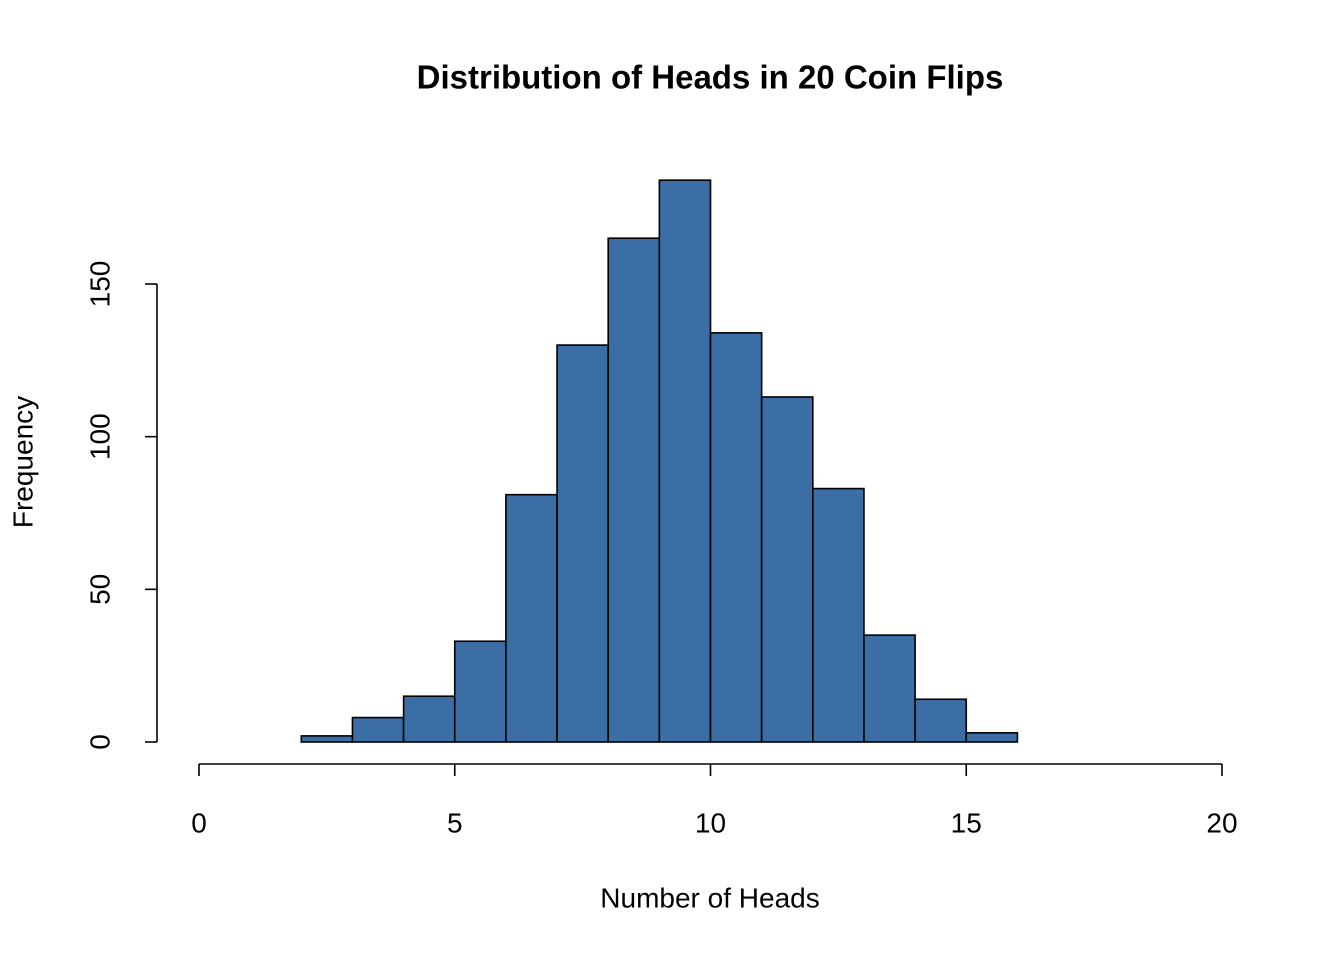 The image size is (1344, 960). I want to click on y-tick-label: 50, so click(99, 589).